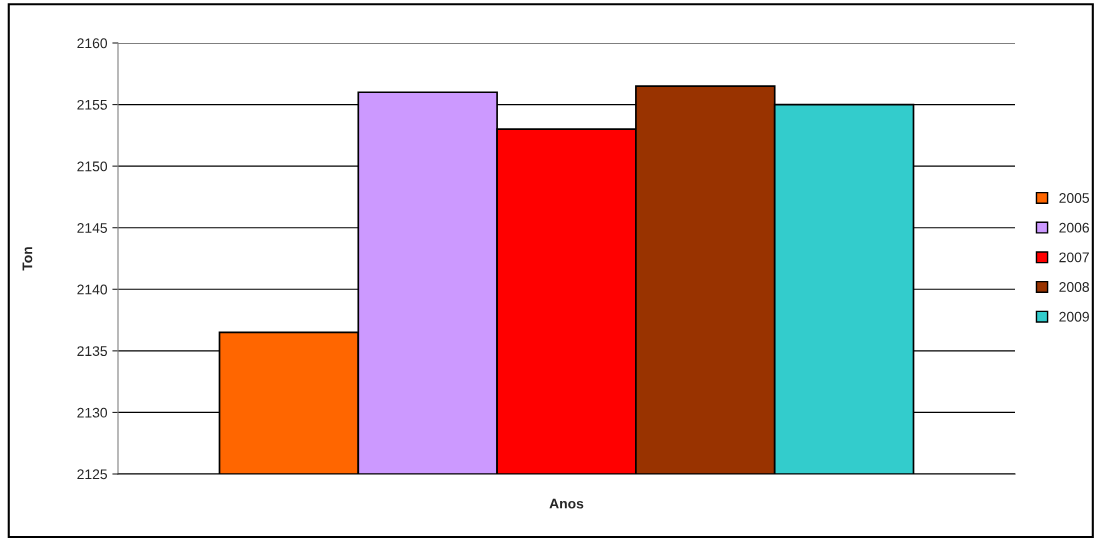  I want to click on y-axis-title: Ton, so click(27, 259).